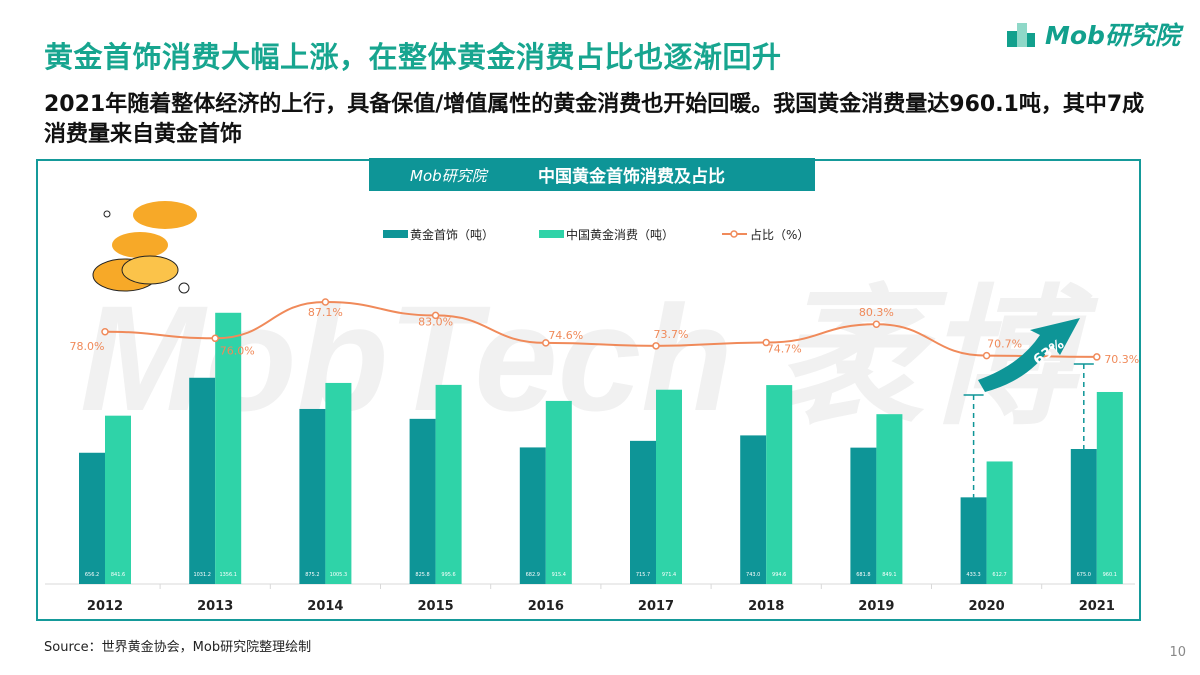 The height and width of the screenshot is (675, 1200). Describe the element at coordinates (144, 247) in the screenshot. I see `gold-ingots-decoration` at that location.